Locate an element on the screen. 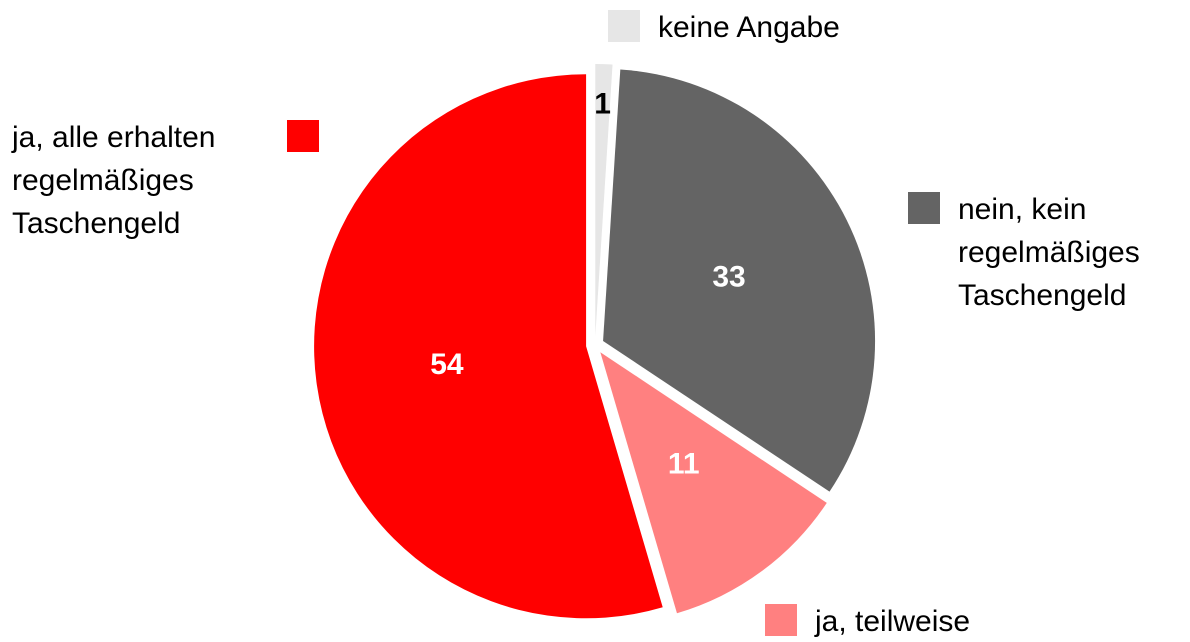 The height and width of the screenshot is (642, 1190). data-label: 11 is located at coordinates (684, 463).